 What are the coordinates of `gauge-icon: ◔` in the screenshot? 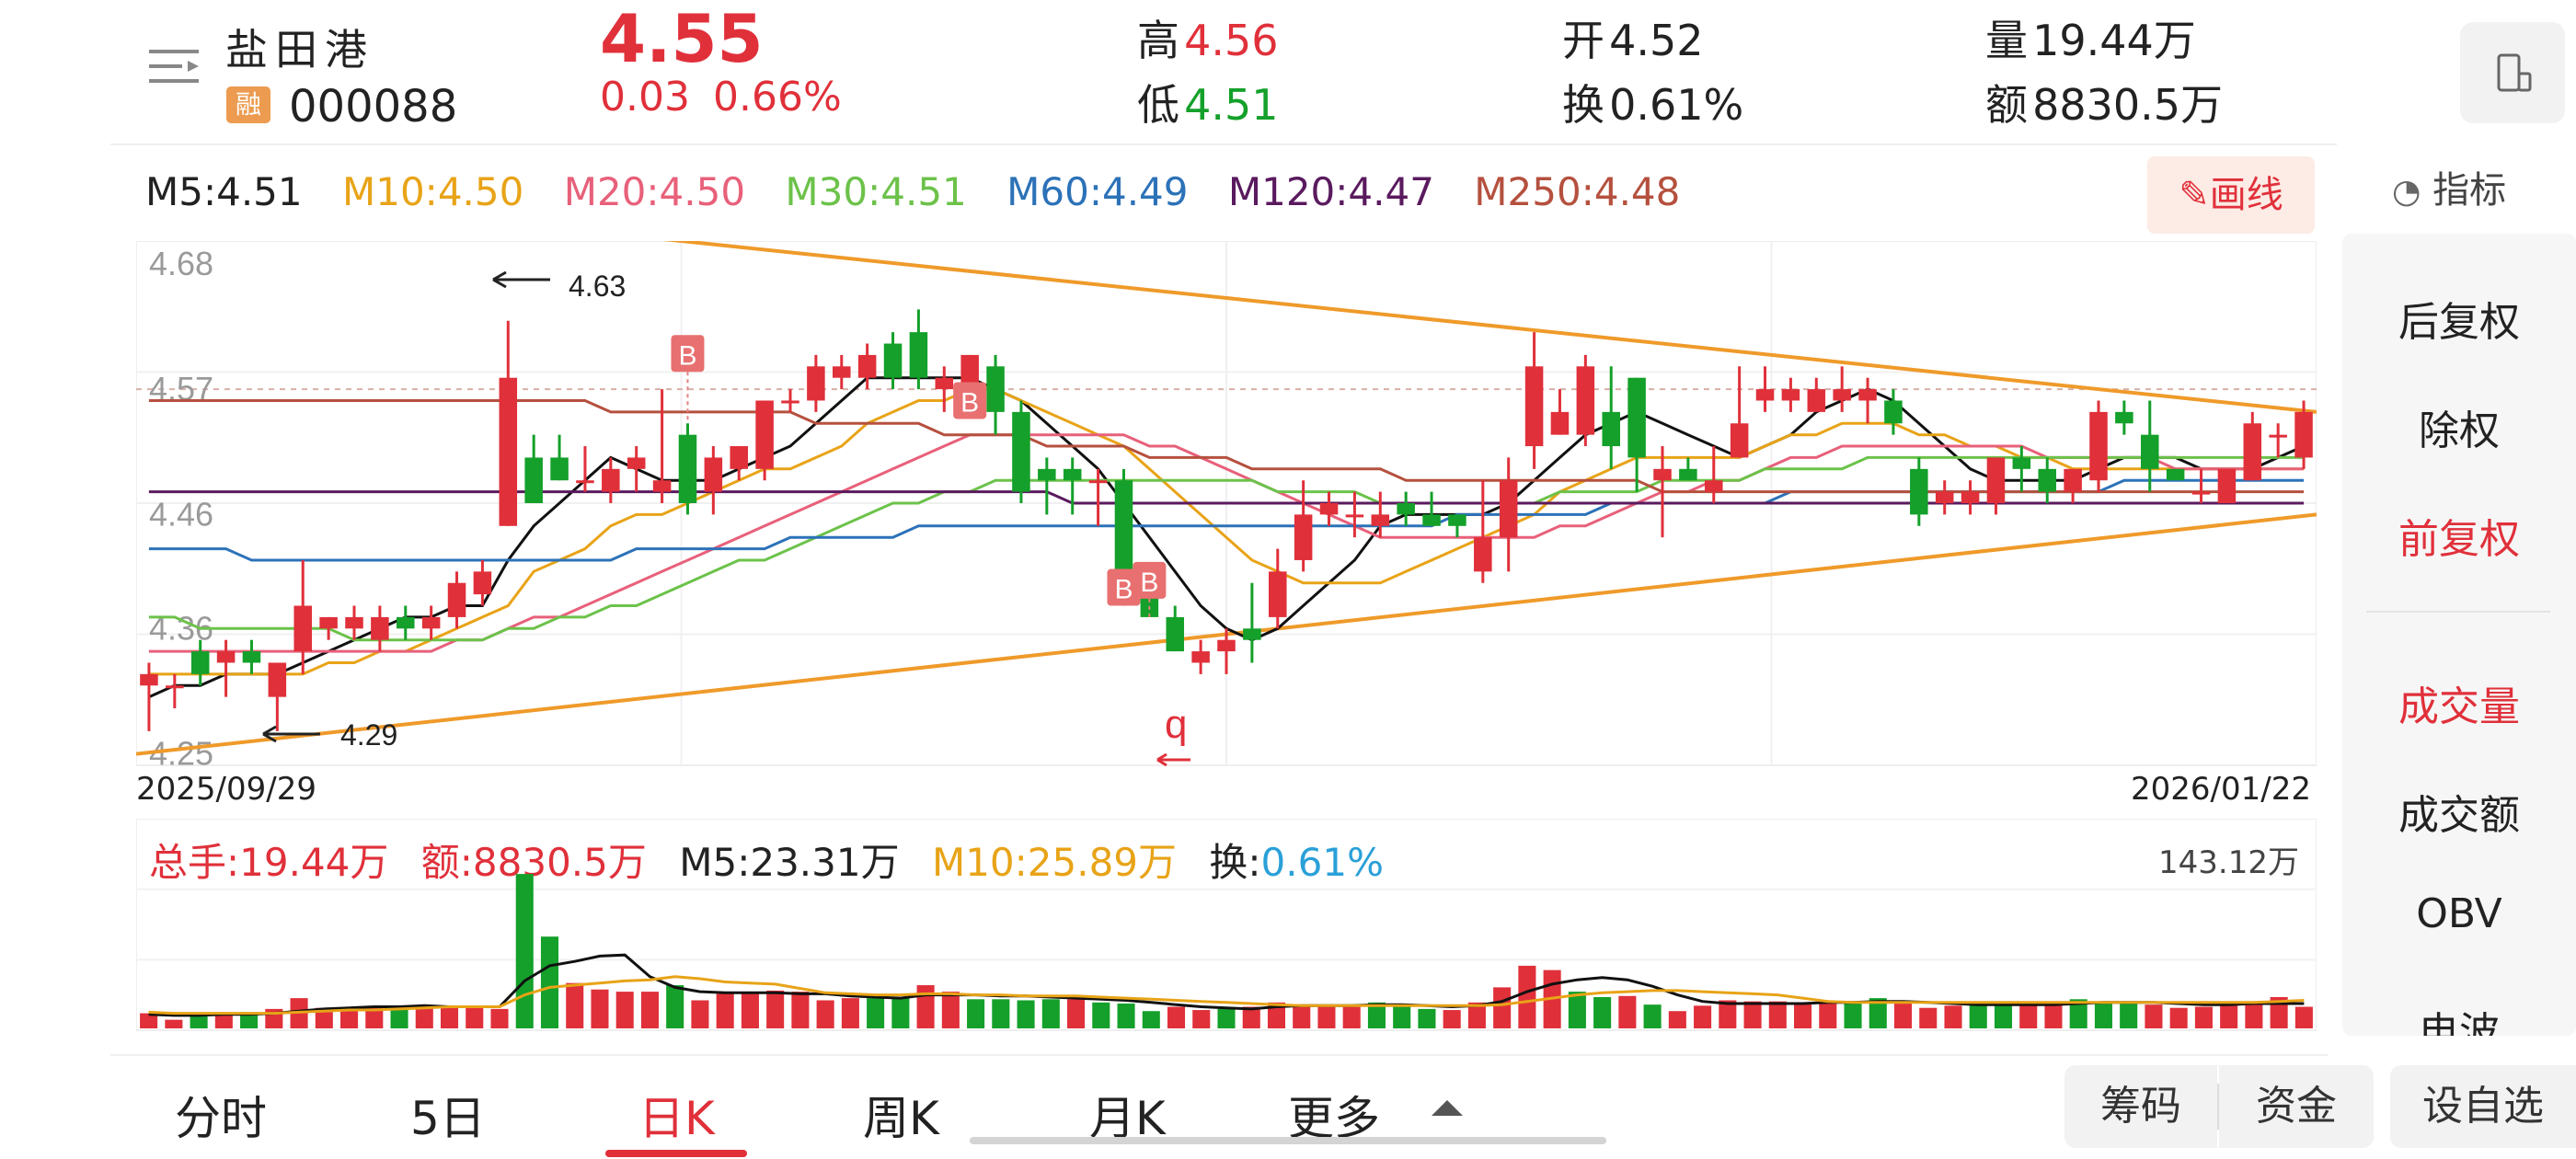 It's located at (2406, 192).